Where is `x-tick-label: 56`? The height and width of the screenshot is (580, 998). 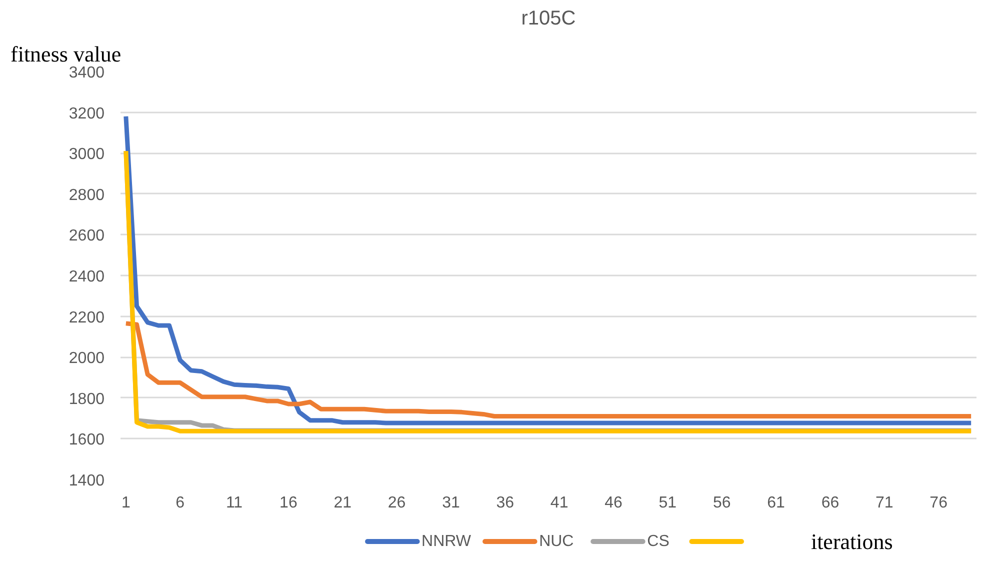 x-tick-label: 56 is located at coordinates (721, 503).